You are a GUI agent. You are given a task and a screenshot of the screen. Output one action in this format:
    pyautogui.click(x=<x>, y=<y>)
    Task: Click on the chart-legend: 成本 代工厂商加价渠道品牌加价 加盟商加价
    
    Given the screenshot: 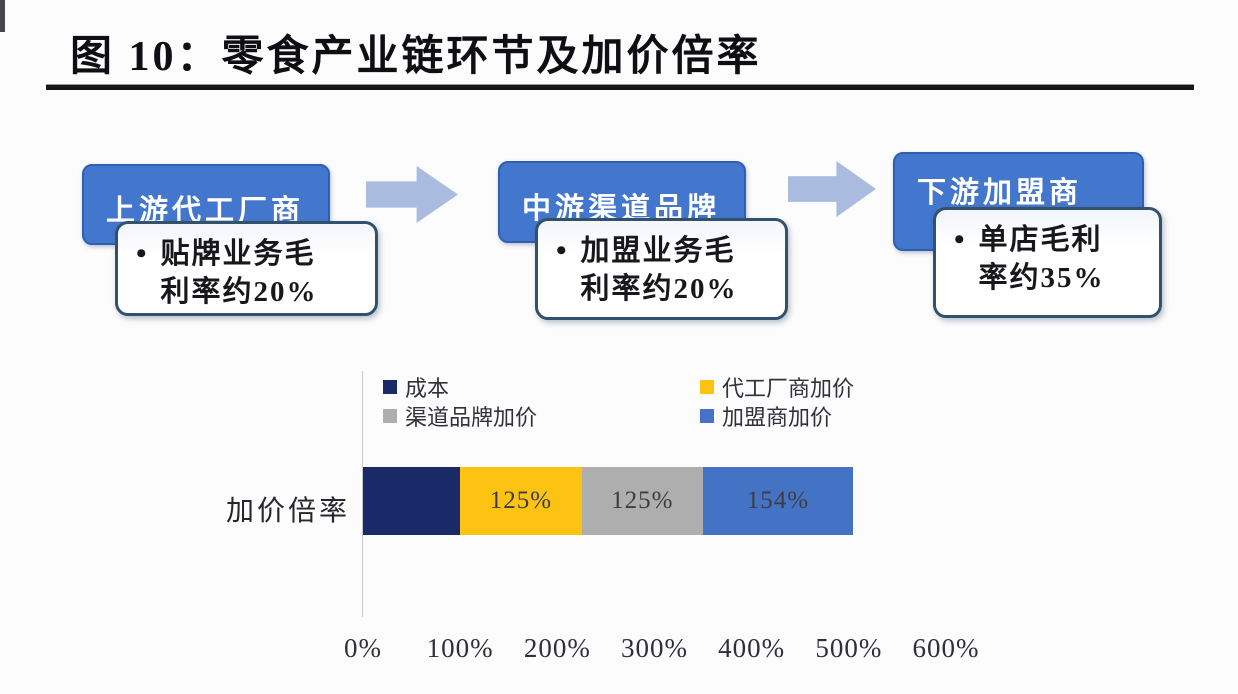 What is the action you would take?
    pyautogui.click(x=619, y=402)
    